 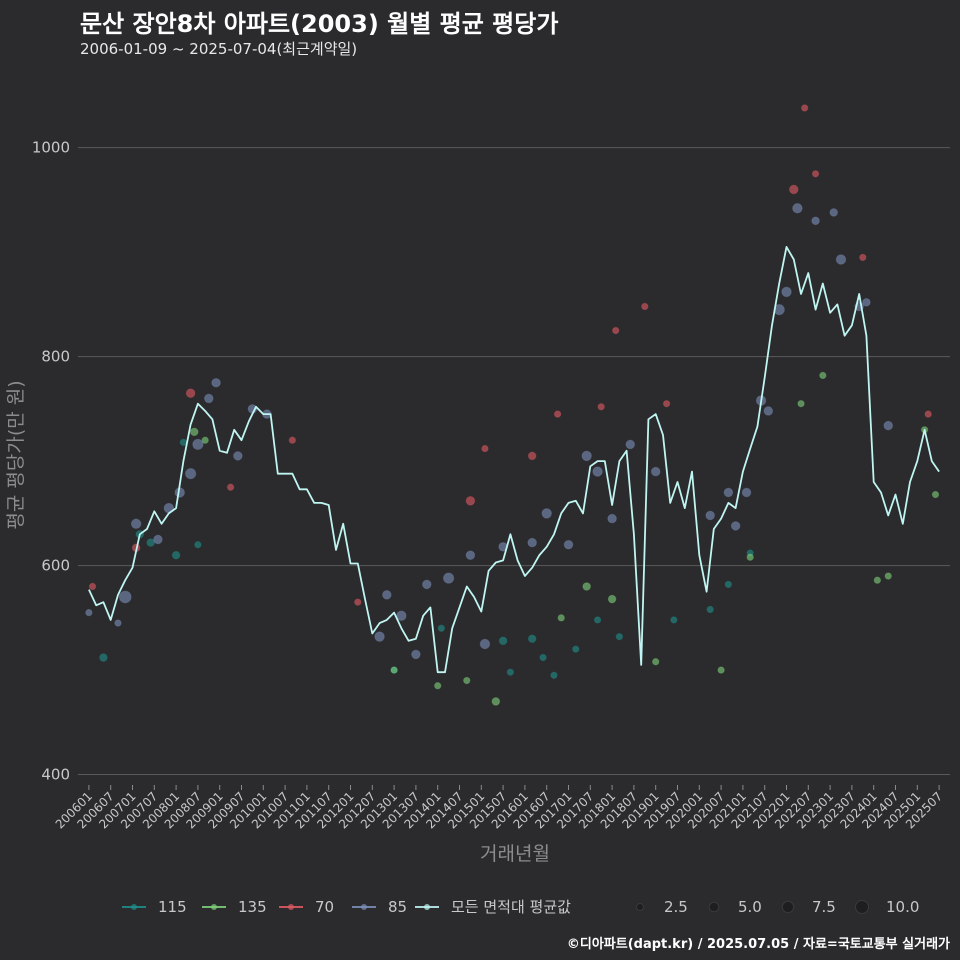 What do you see at coordinates (397, 907) in the screenshot?
I see `legend-label: 85` at bounding box center [397, 907].